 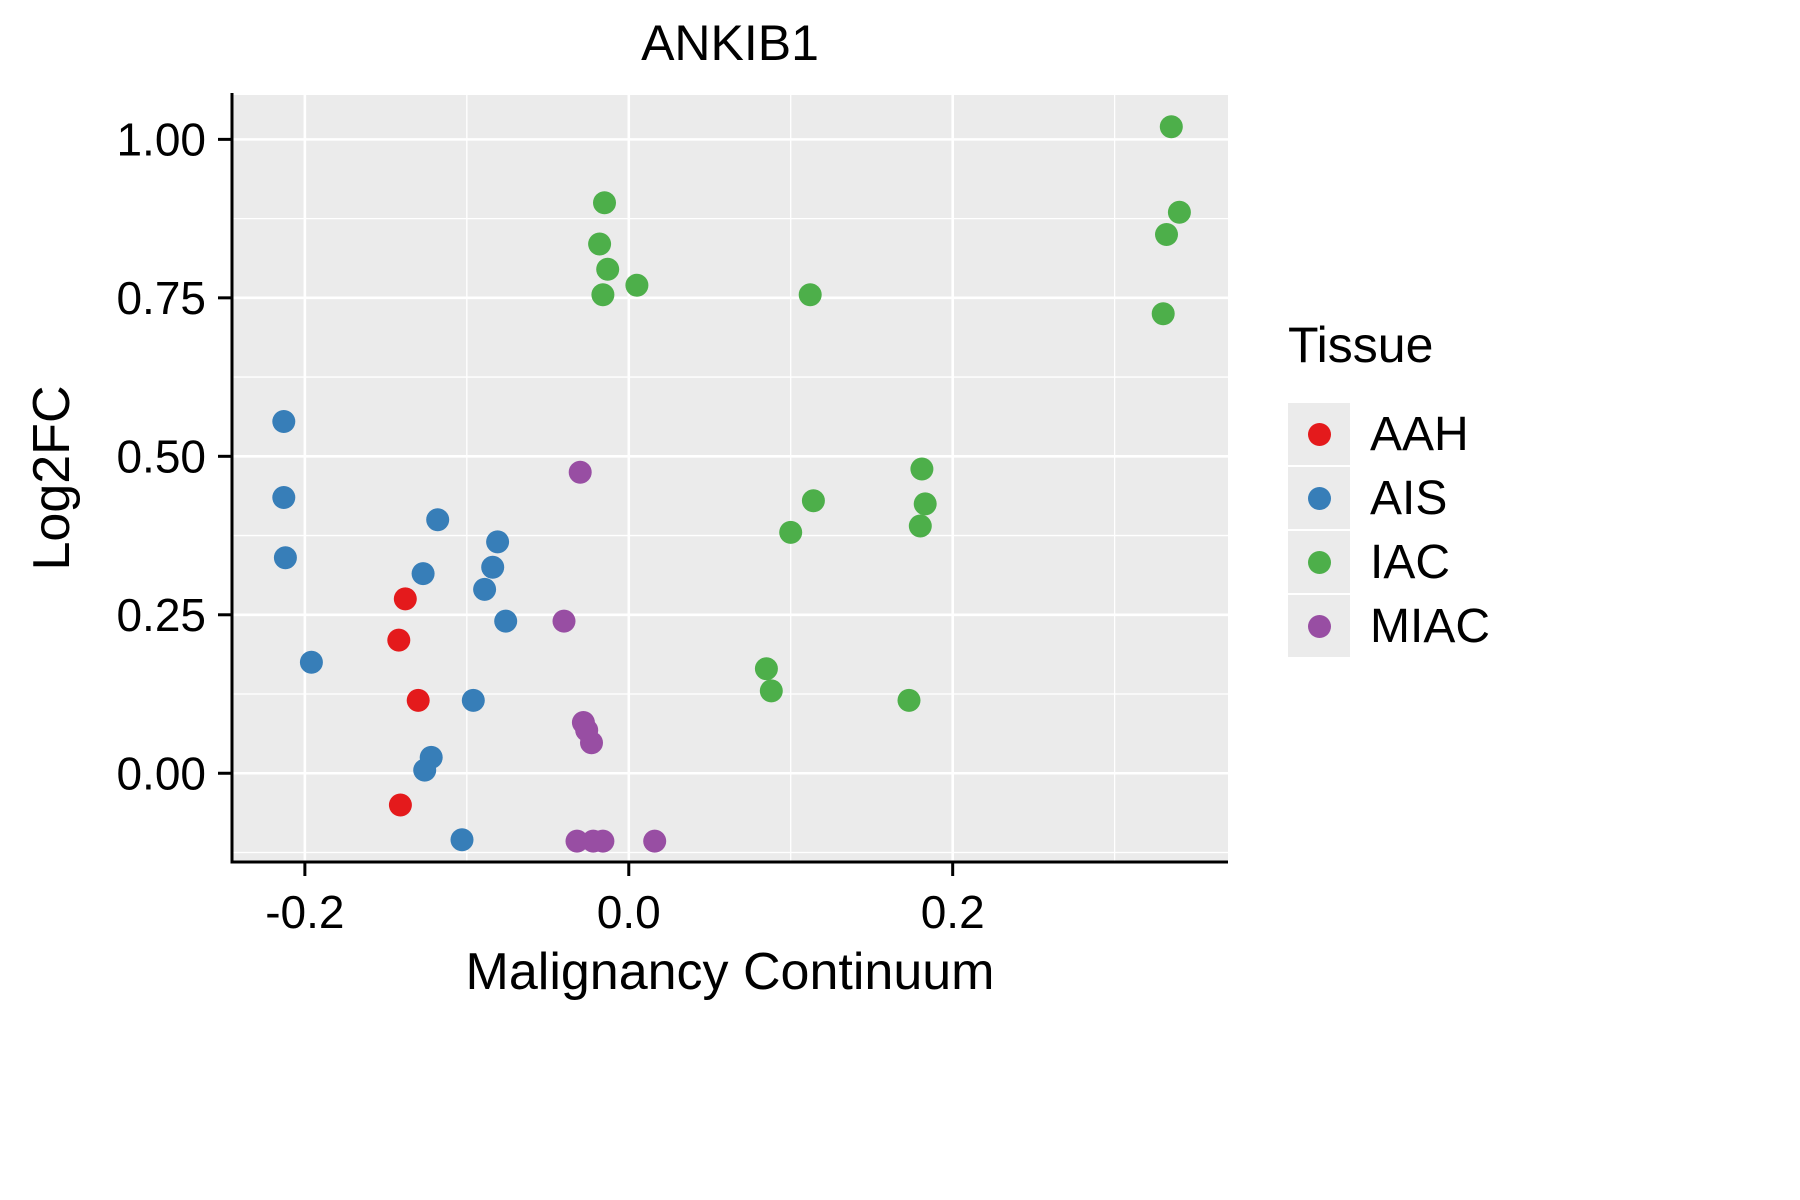 I want to click on legend-item-miac: MIAC, so click(x=1389, y=626).